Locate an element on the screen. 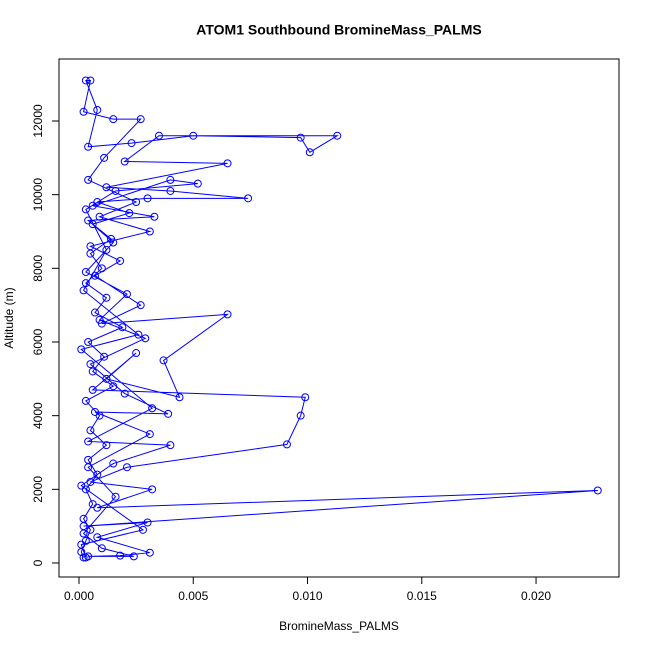  y-tick-label: 2000 is located at coordinates (38, 489).